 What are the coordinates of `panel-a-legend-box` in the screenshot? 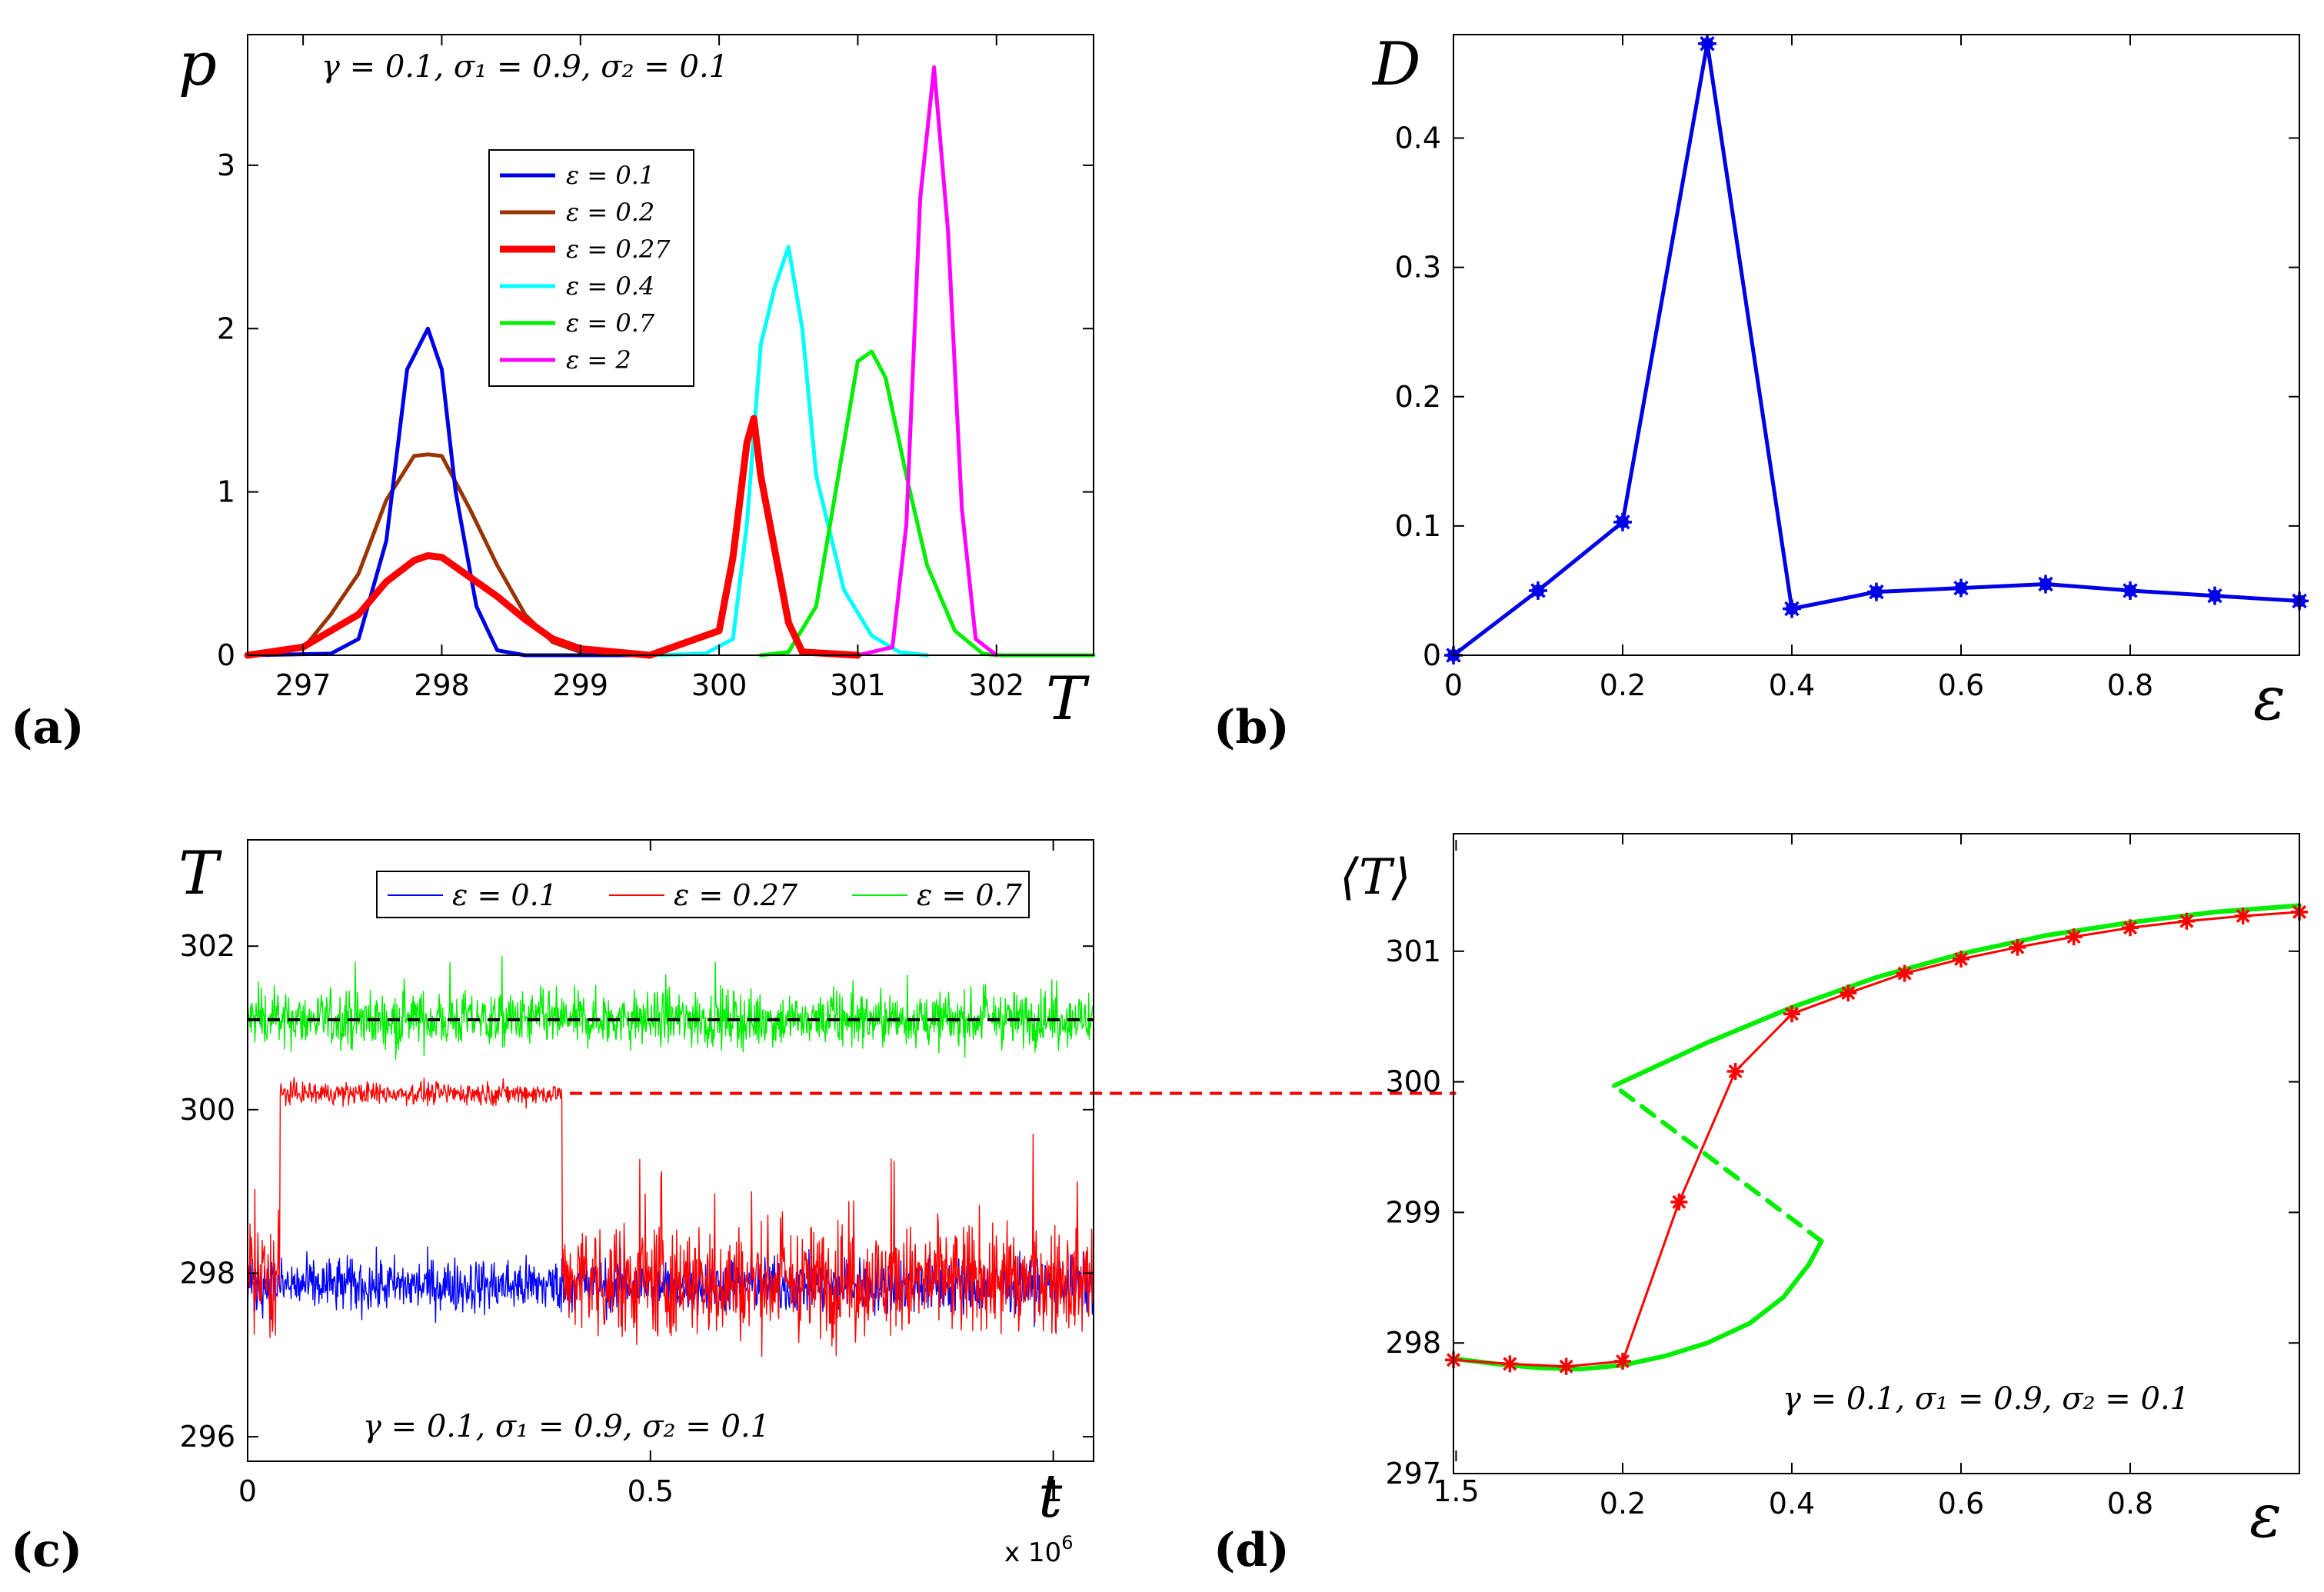 It's located at (591, 268).